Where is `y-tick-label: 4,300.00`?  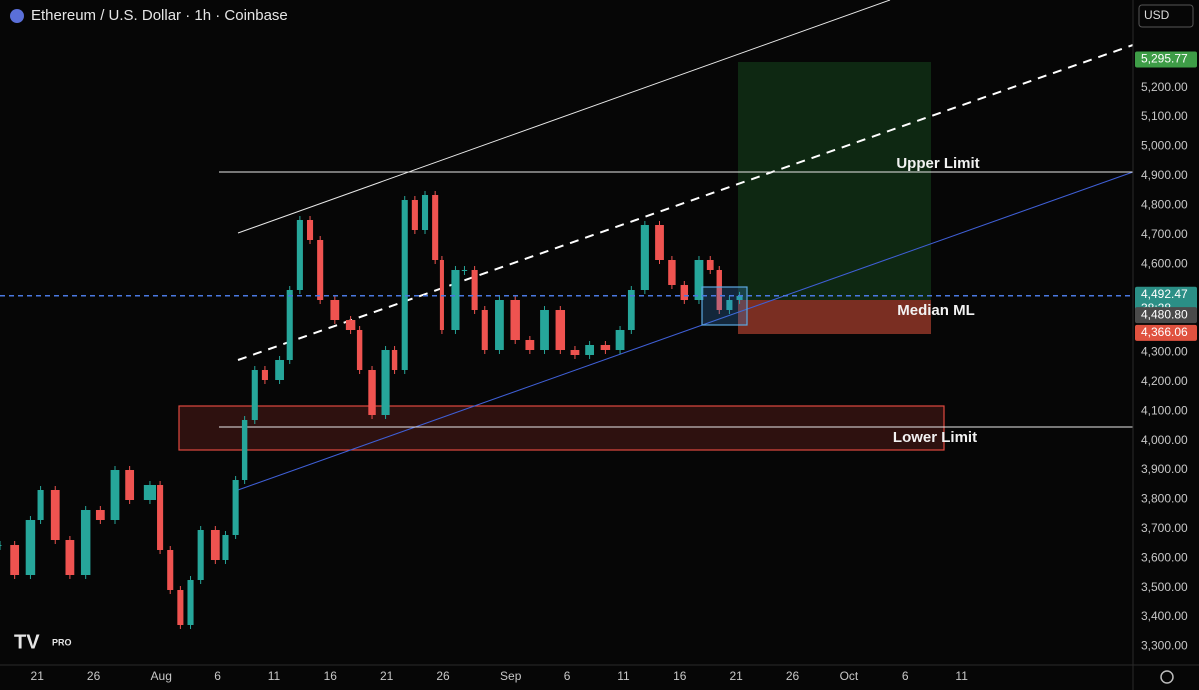
y-tick-label: 4,300.00 is located at coordinates (1164, 352).